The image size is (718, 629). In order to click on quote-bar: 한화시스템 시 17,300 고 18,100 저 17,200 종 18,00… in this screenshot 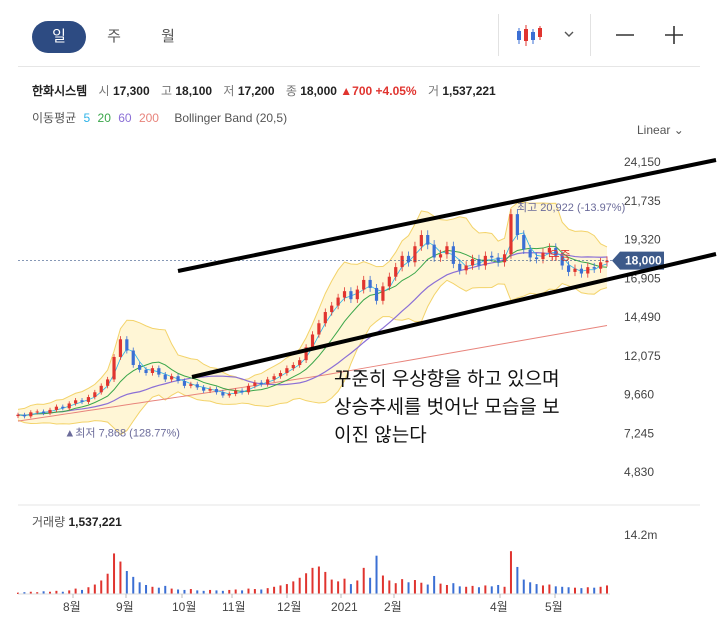, I will do `click(264, 90)`.